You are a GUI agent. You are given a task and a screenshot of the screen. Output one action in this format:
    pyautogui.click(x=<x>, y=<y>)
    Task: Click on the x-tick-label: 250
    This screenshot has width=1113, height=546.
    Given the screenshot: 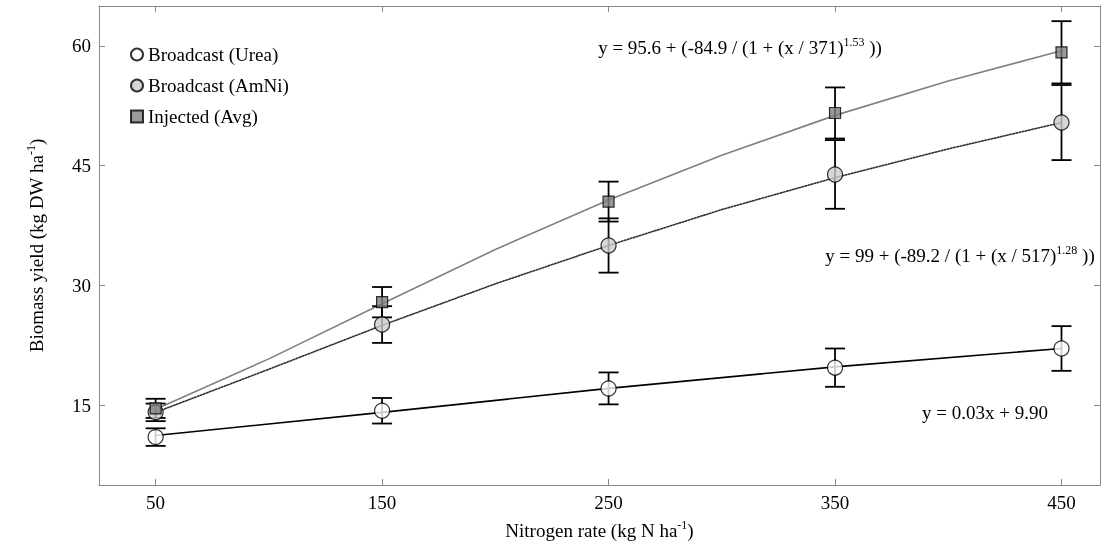 What is the action you would take?
    pyautogui.click(x=608, y=502)
    